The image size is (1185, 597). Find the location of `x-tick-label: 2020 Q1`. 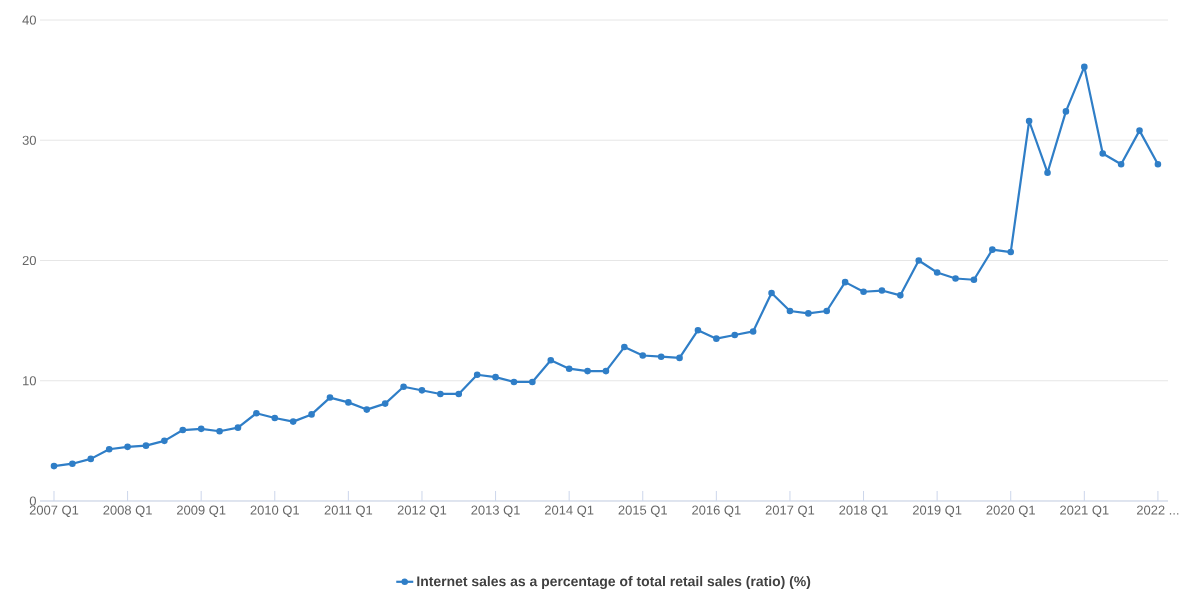

x-tick-label: 2020 Q1 is located at coordinates (1010, 511).